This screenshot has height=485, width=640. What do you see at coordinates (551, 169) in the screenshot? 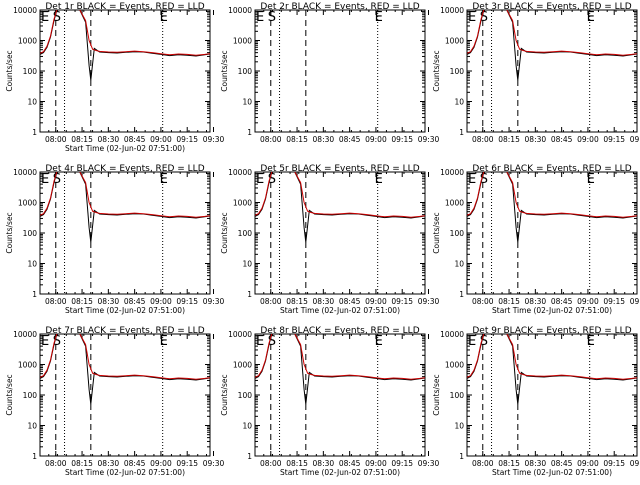
I see `panel-title: Det 6r BLACK = Events, RED = LLD` at bounding box center [551, 169].